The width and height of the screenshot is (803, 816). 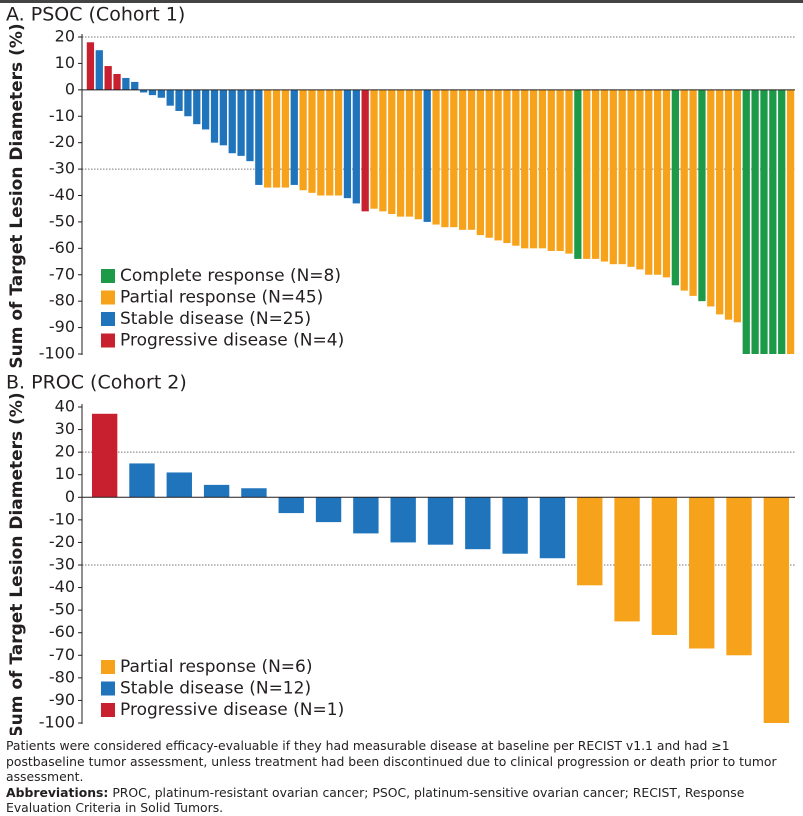 What do you see at coordinates (57, 792) in the screenshot?
I see `abbreviations-label: Abbreviations:` at bounding box center [57, 792].